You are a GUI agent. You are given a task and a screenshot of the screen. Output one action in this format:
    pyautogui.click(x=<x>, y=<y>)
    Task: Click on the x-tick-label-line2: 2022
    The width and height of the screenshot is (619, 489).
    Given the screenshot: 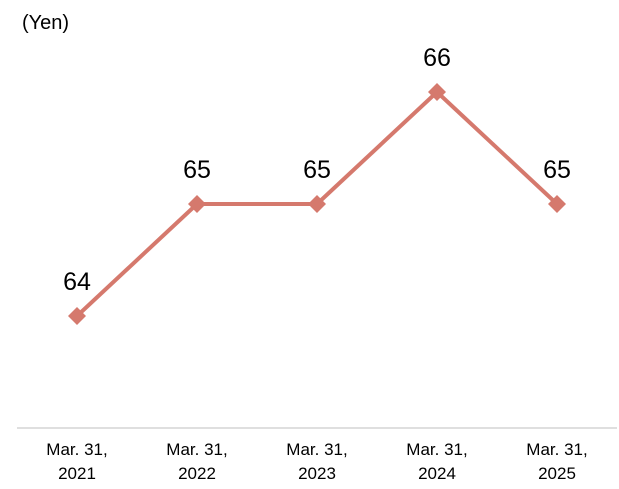 What is the action you would take?
    pyautogui.click(x=197, y=473)
    